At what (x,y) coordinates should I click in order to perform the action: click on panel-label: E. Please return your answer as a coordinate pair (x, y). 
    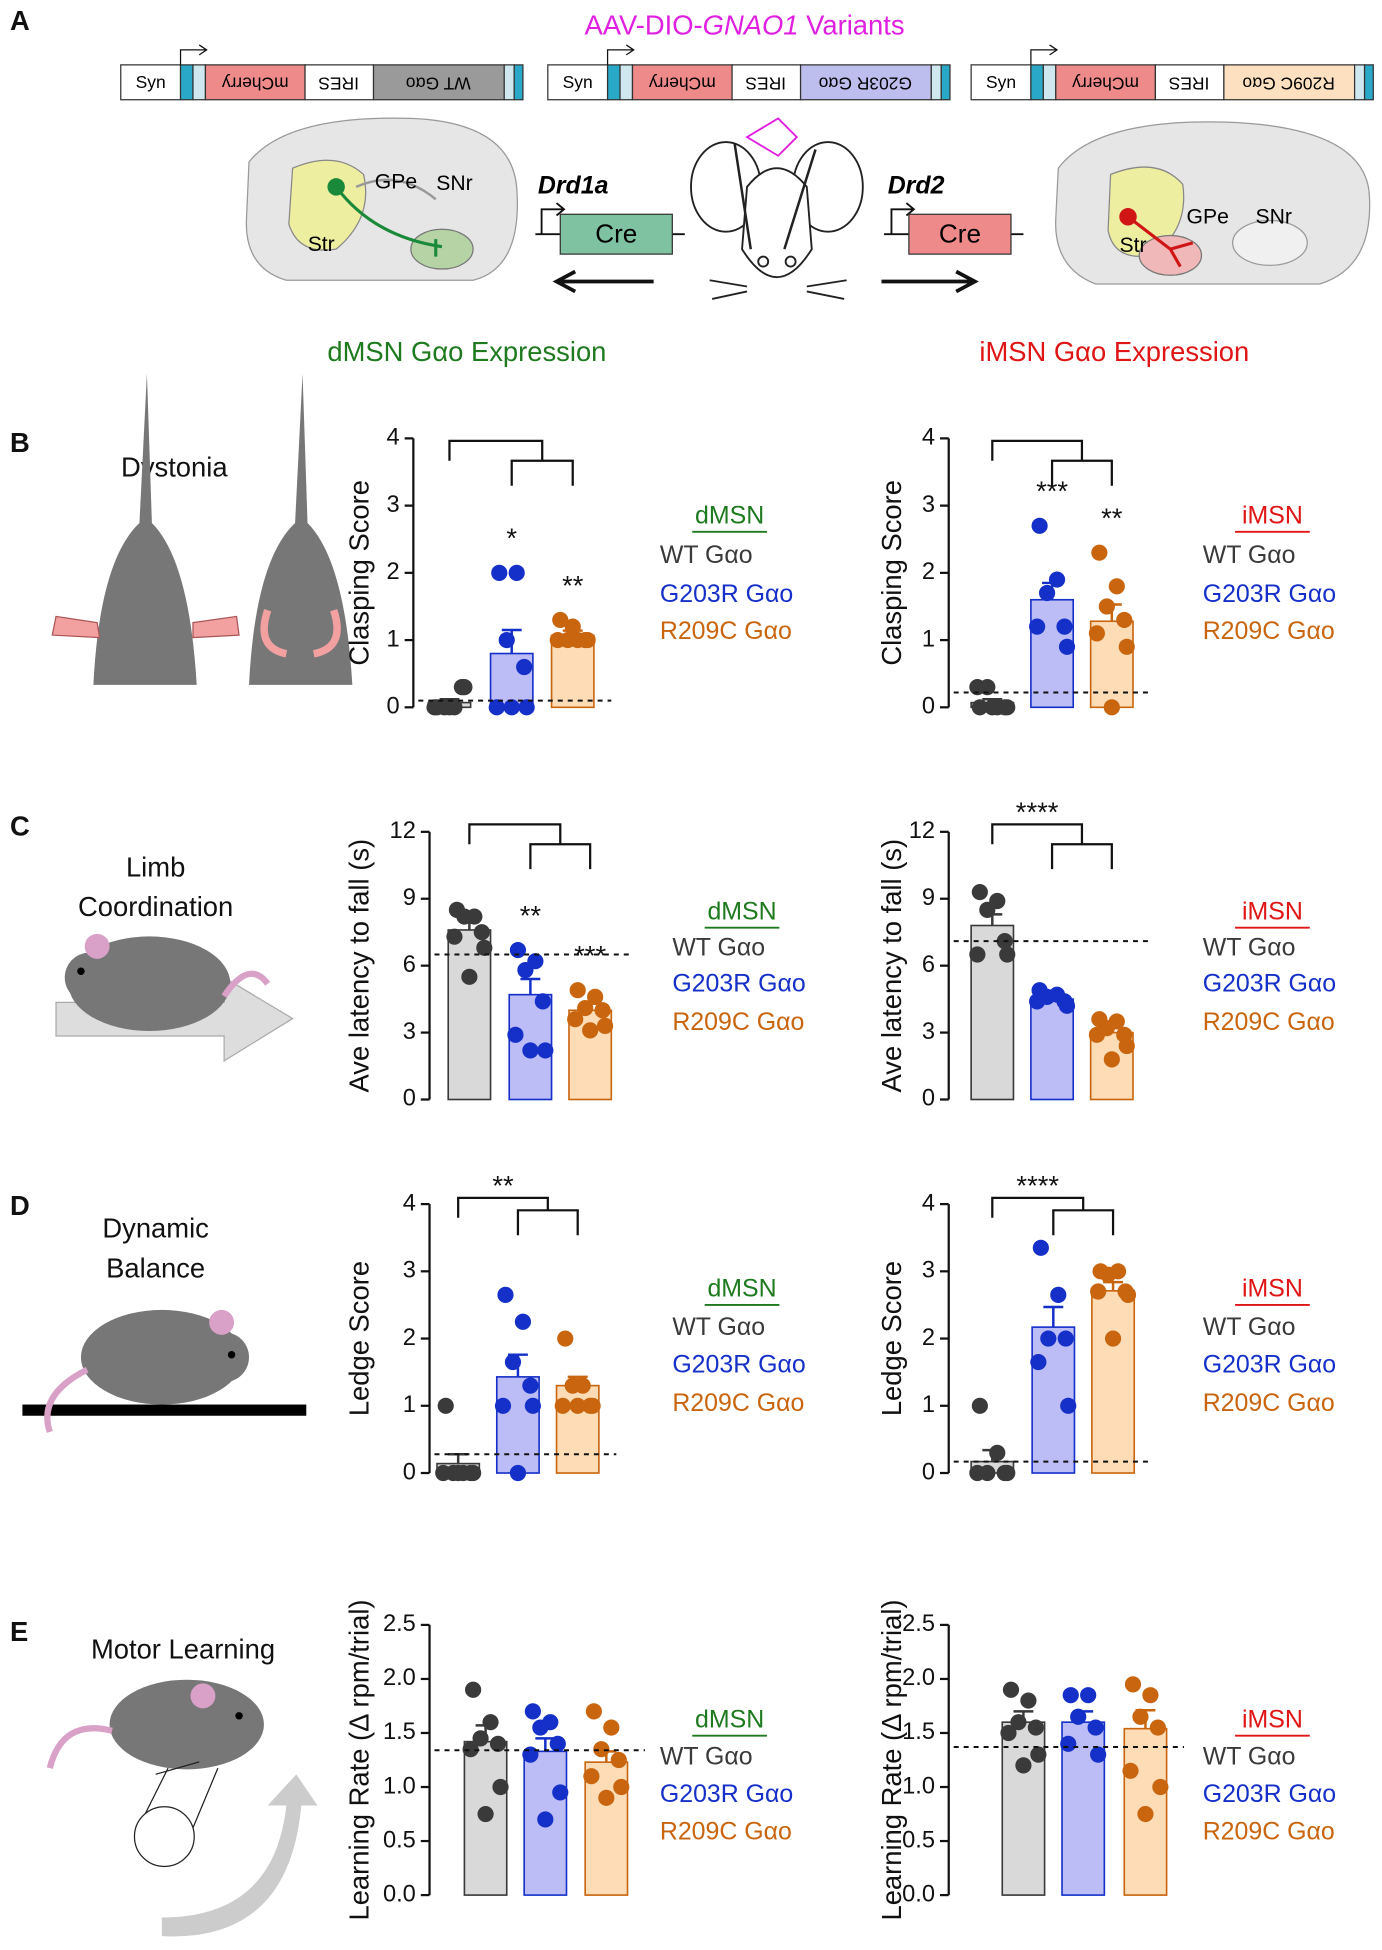
    Looking at the image, I should click on (19, 1631).